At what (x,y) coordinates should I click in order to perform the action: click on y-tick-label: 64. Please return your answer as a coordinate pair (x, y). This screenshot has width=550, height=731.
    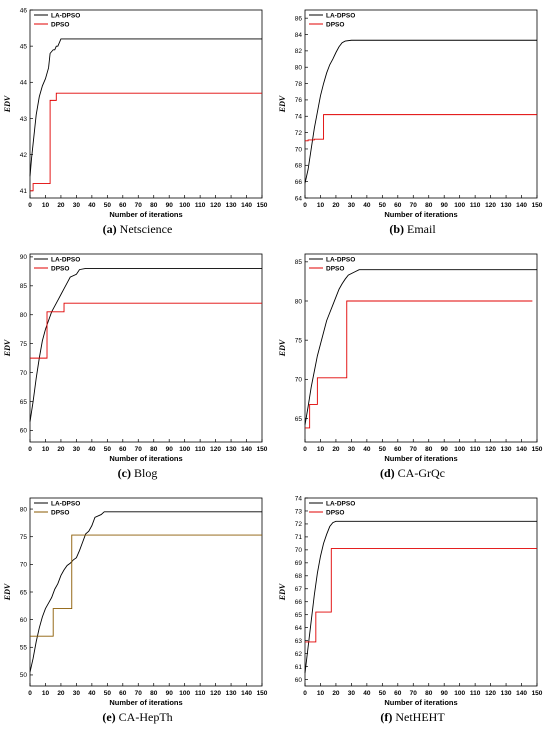
    Looking at the image, I should click on (299, 198).